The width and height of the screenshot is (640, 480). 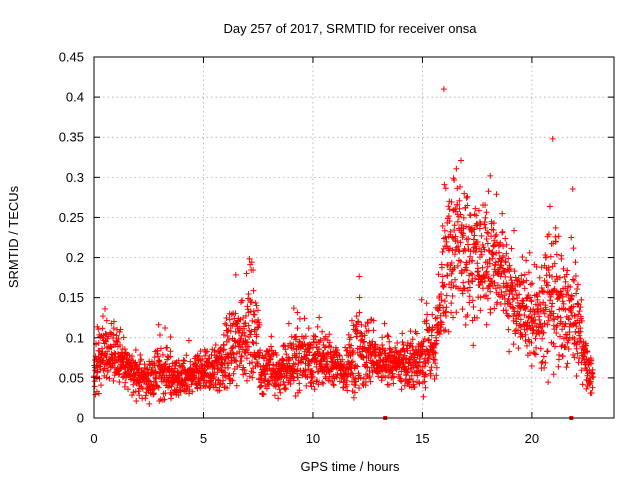 What do you see at coordinates (71, 297) in the screenshot?
I see `y-tick-label: 0.15` at bounding box center [71, 297].